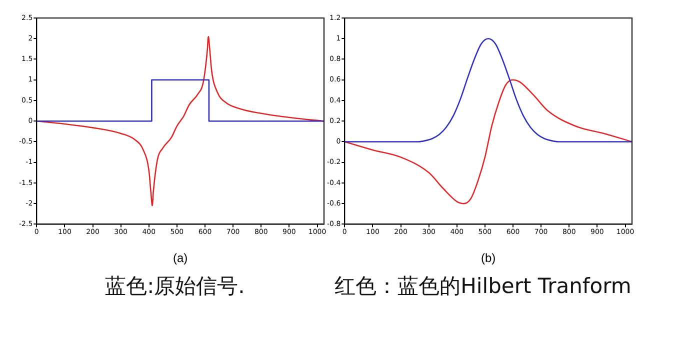 This screenshot has height=347, width=692. I want to click on text: 红色：蓝色的Hilbert Tranform, so click(483, 286).